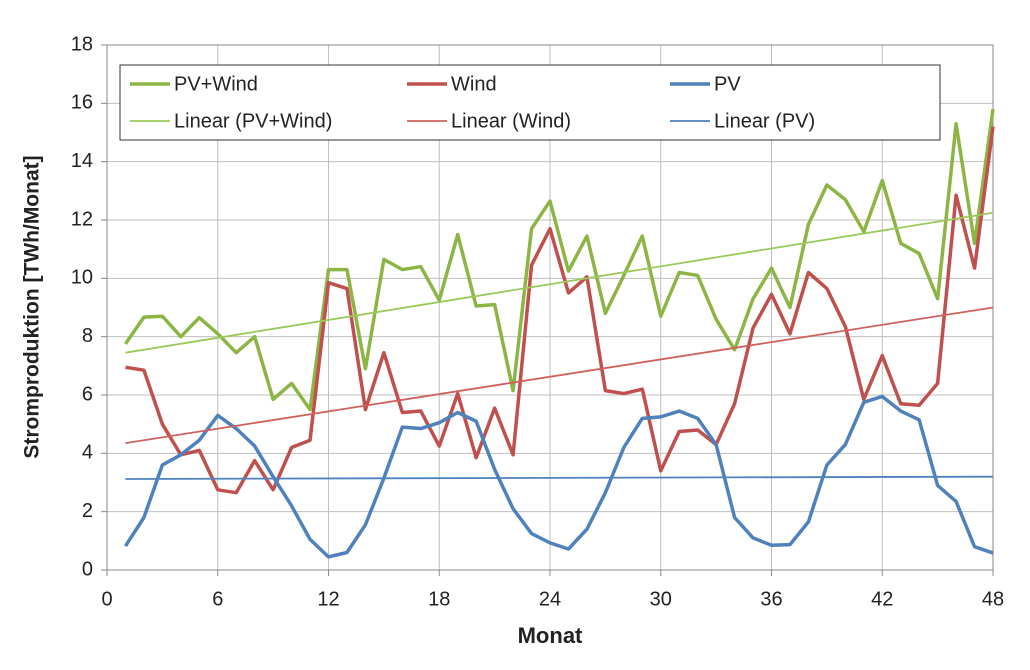  Describe the element at coordinates (82, 44) in the screenshot. I see `y-tick-label: 18` at that location.